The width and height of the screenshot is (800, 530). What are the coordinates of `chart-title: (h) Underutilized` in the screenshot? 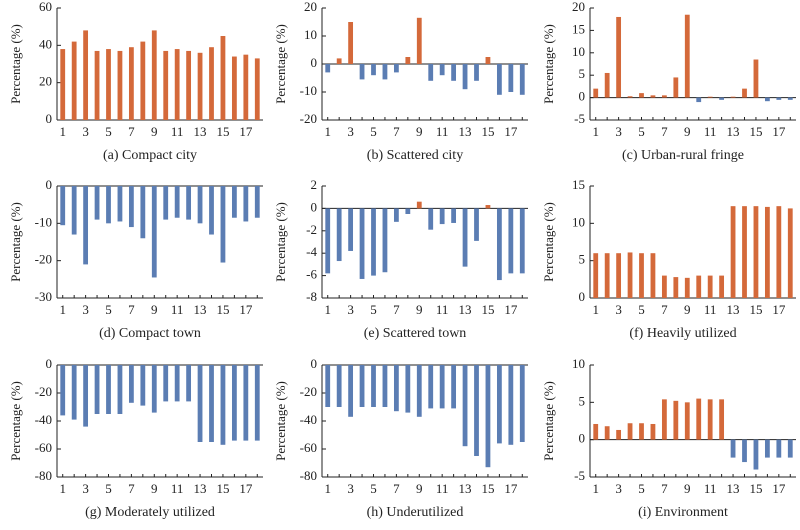 It's located at (415, 512).